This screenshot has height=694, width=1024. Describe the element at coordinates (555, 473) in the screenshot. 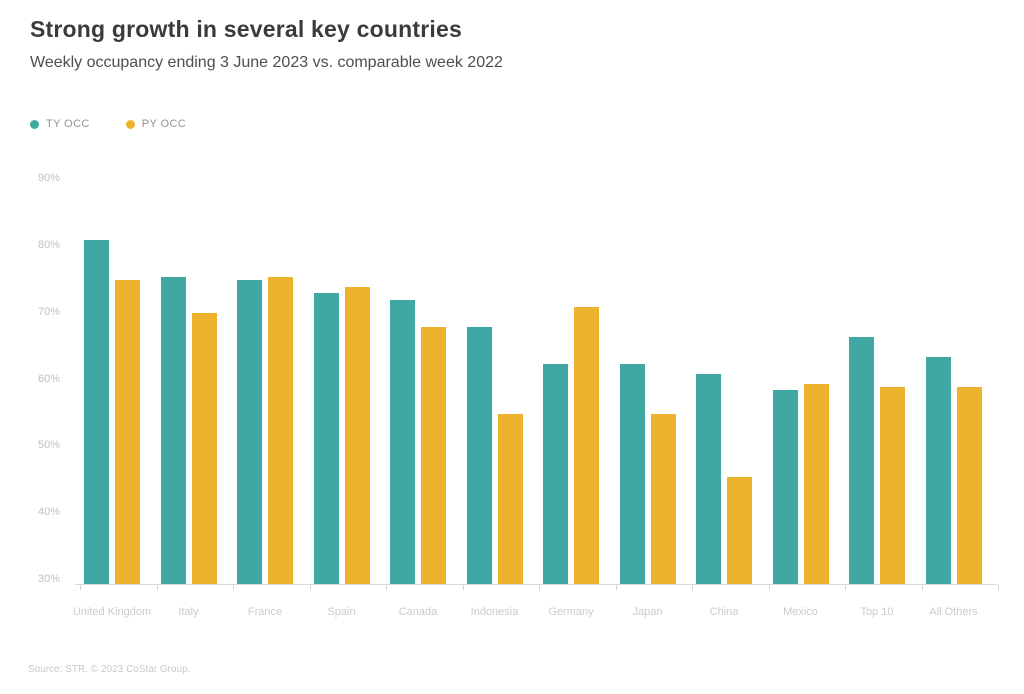

I see `bar-ty-occ-germany` at that location.